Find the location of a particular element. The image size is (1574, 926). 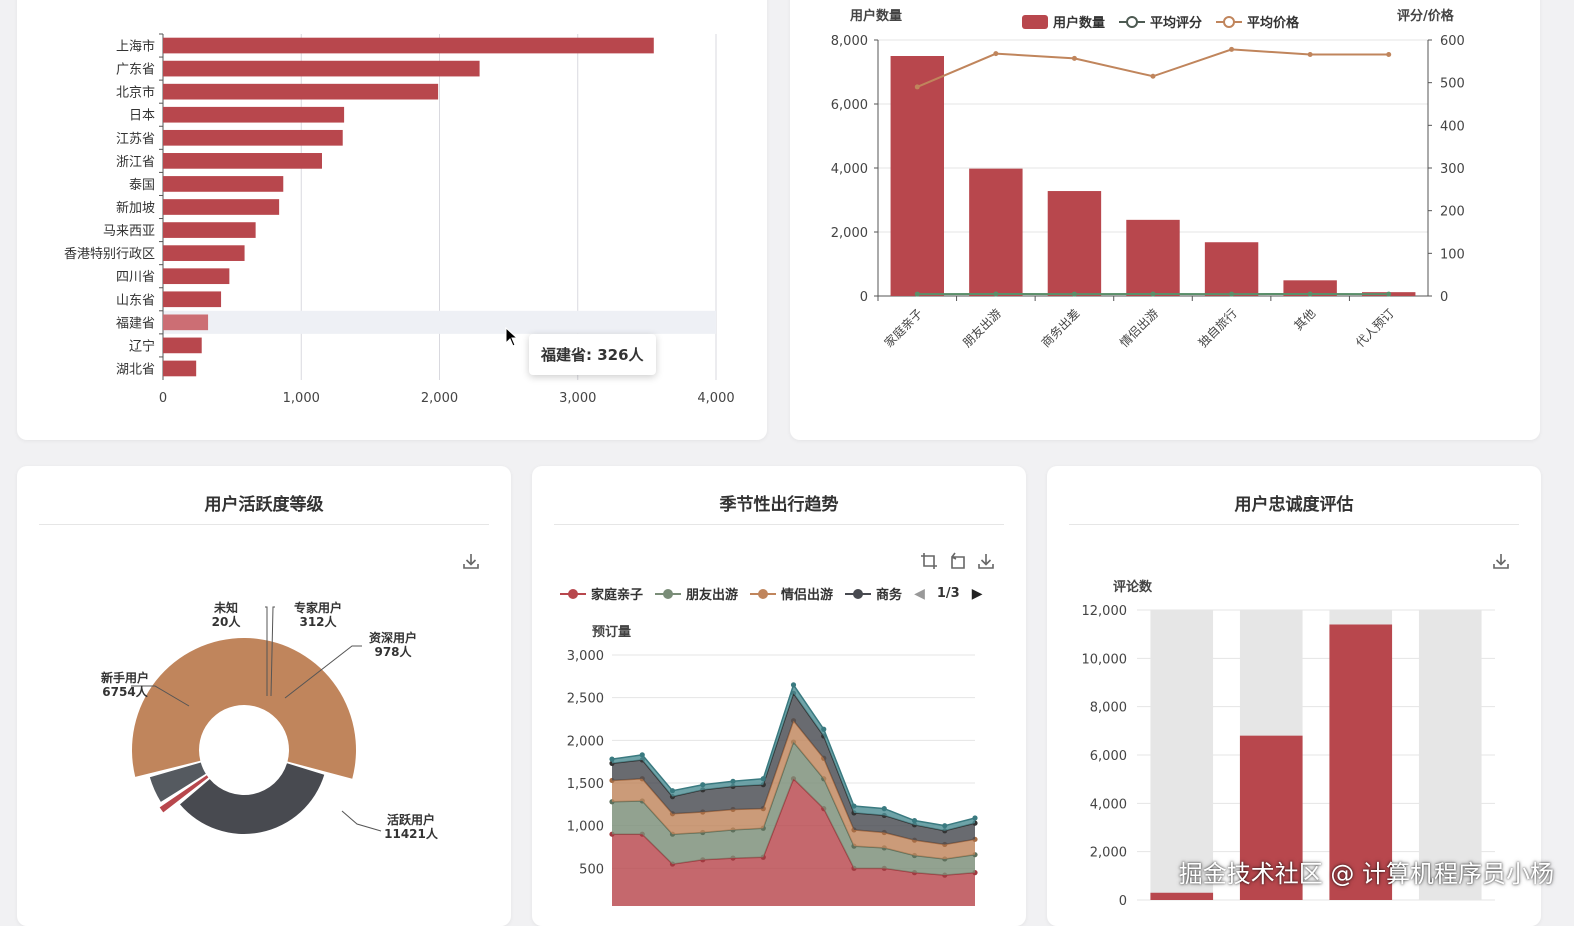

y-tick-label-right: 500 is located at coordinates (1452, 84).